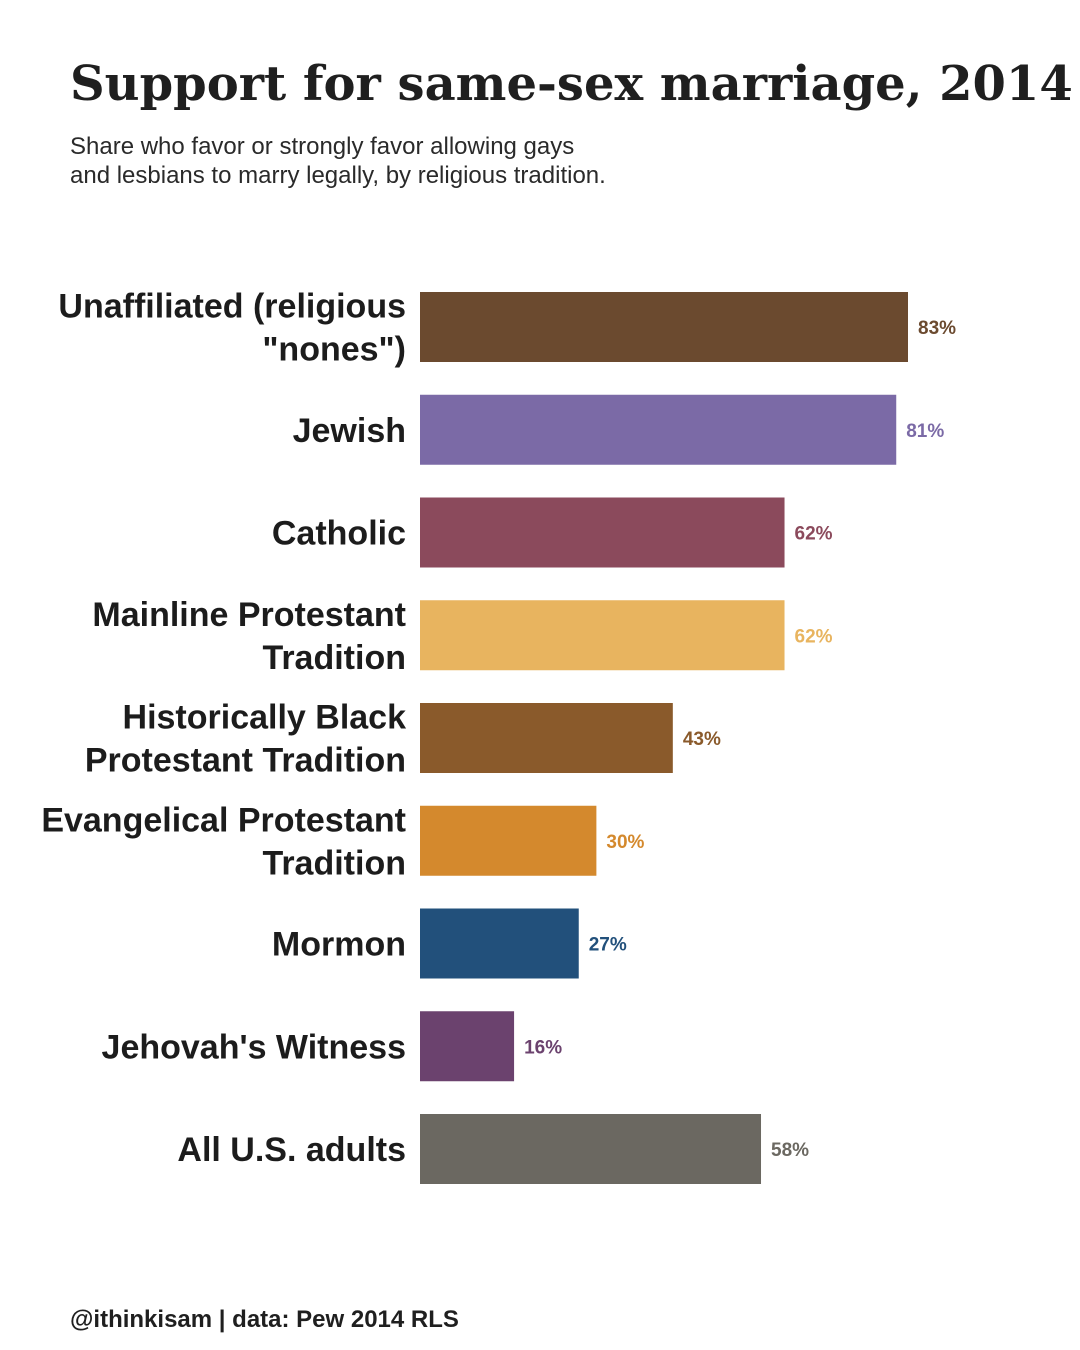 The width and height of the screenshot is (1080, 1350). I want to click on value-label: 43%, so click(702, 739).